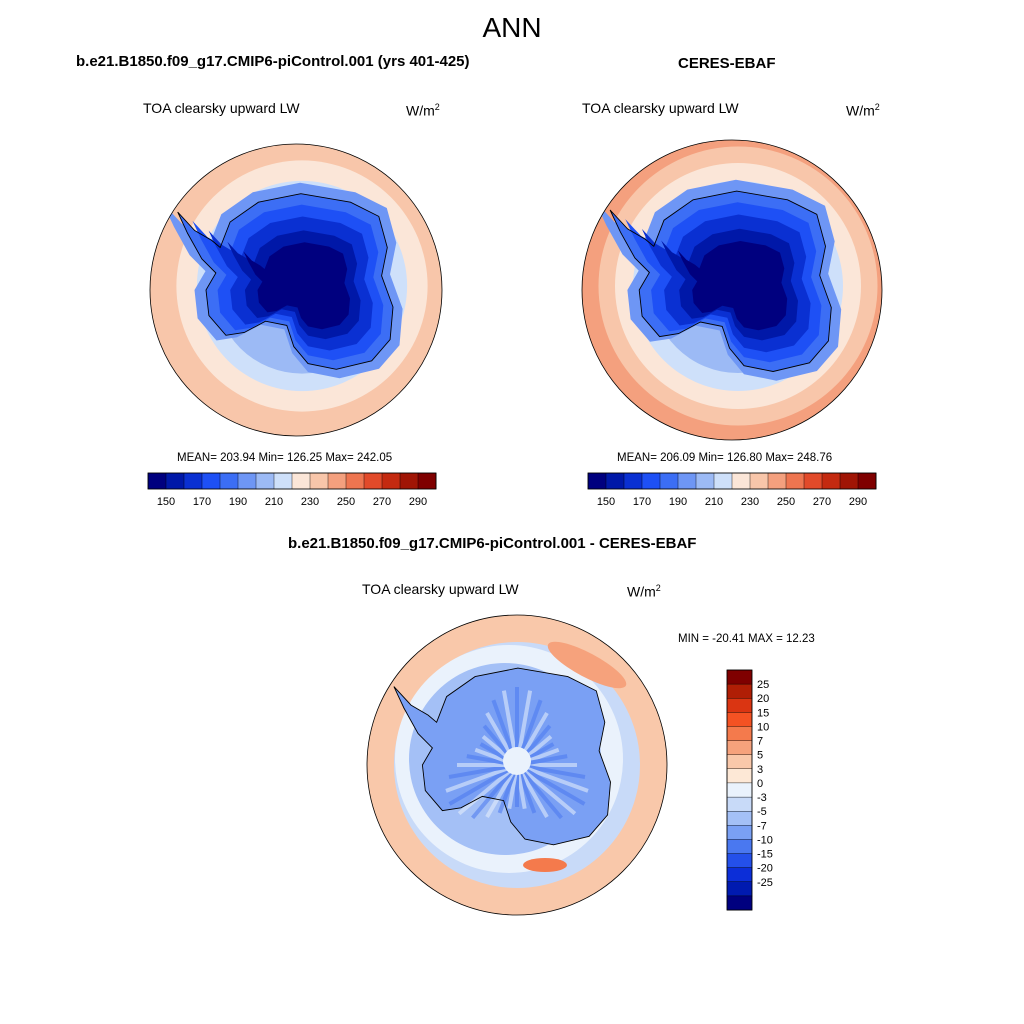 The image size is (1024, 1024). Describe the element at coordinates (512, 27) in the screenshot. I see `figure-title: ANN` at that location.